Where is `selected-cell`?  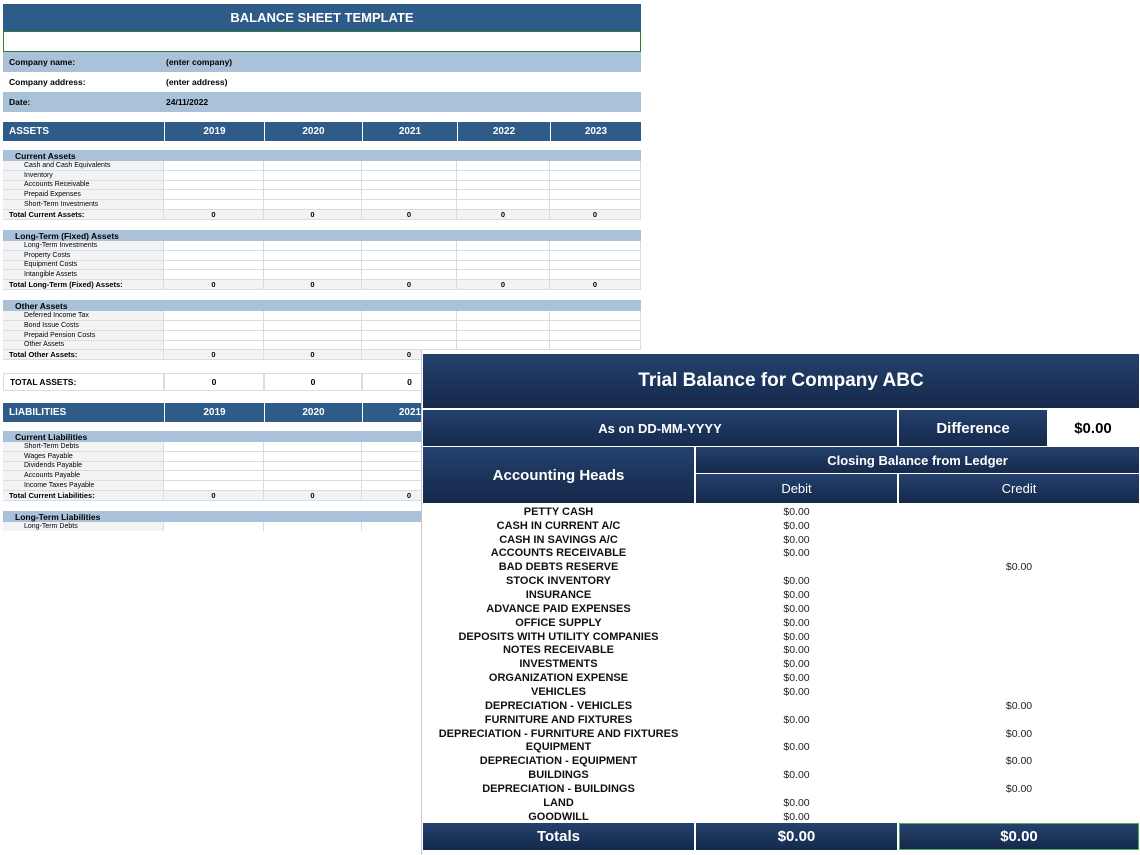 selected-cell is located at coordinates (322, 41).